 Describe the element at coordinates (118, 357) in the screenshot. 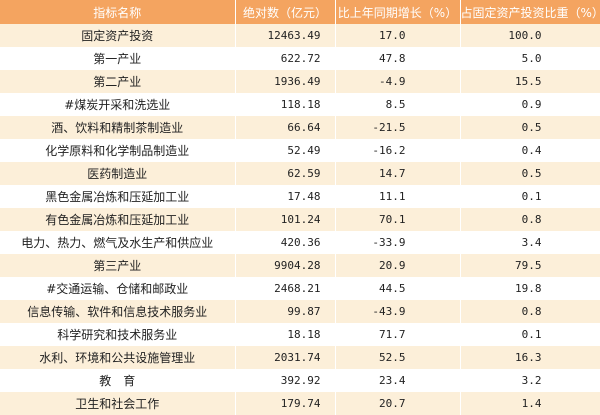

I see `name-cell: 水利、环境和公共设施管理业` at that location.